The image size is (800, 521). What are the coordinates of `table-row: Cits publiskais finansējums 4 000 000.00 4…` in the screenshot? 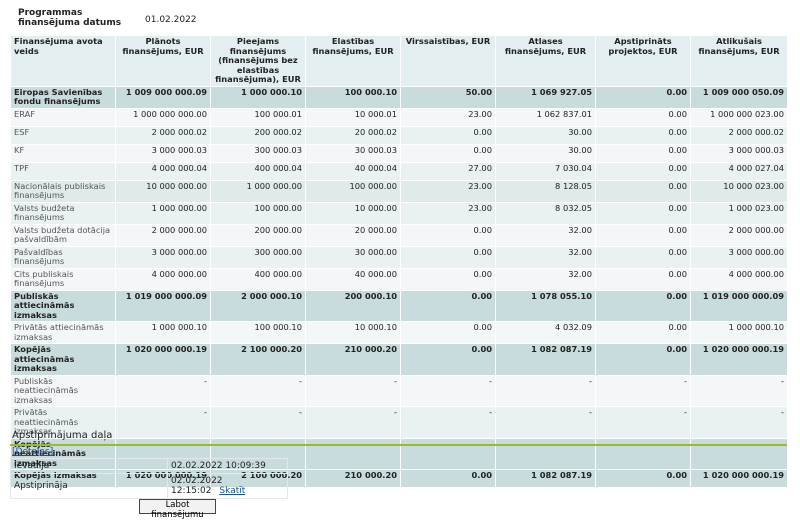 It's located at (399, 279).